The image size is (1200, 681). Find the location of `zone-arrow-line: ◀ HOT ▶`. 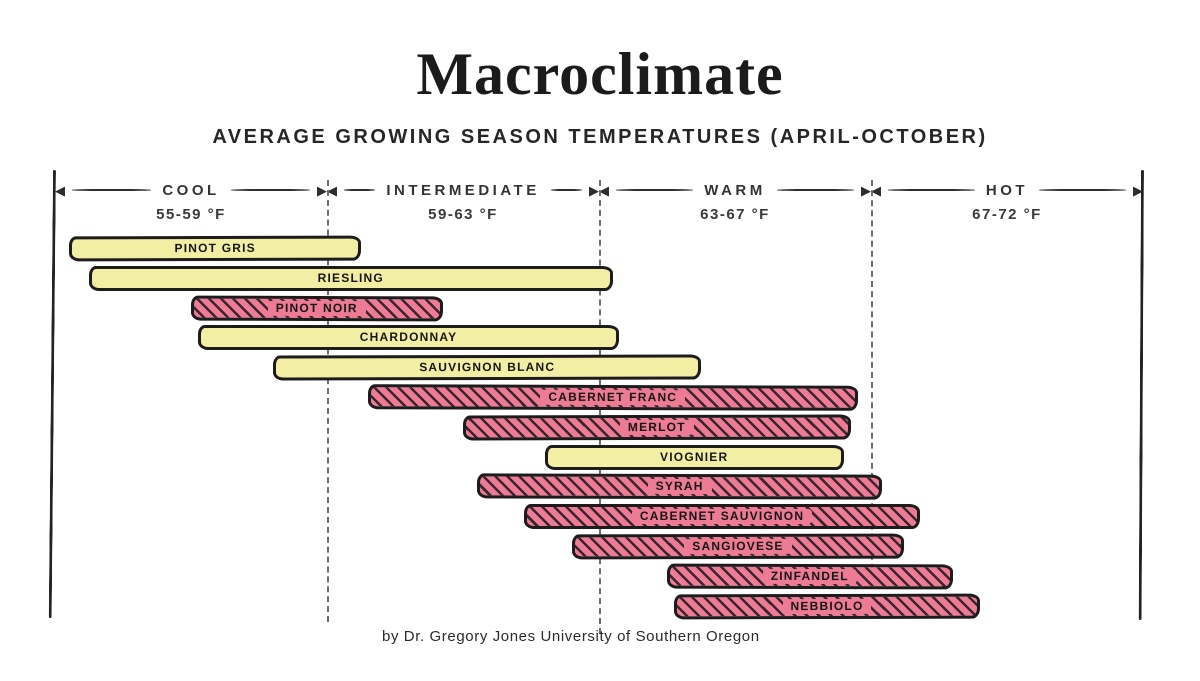

zone-arrow-line: ◀ HOT ▶ is located at coordinates (1007, 190).